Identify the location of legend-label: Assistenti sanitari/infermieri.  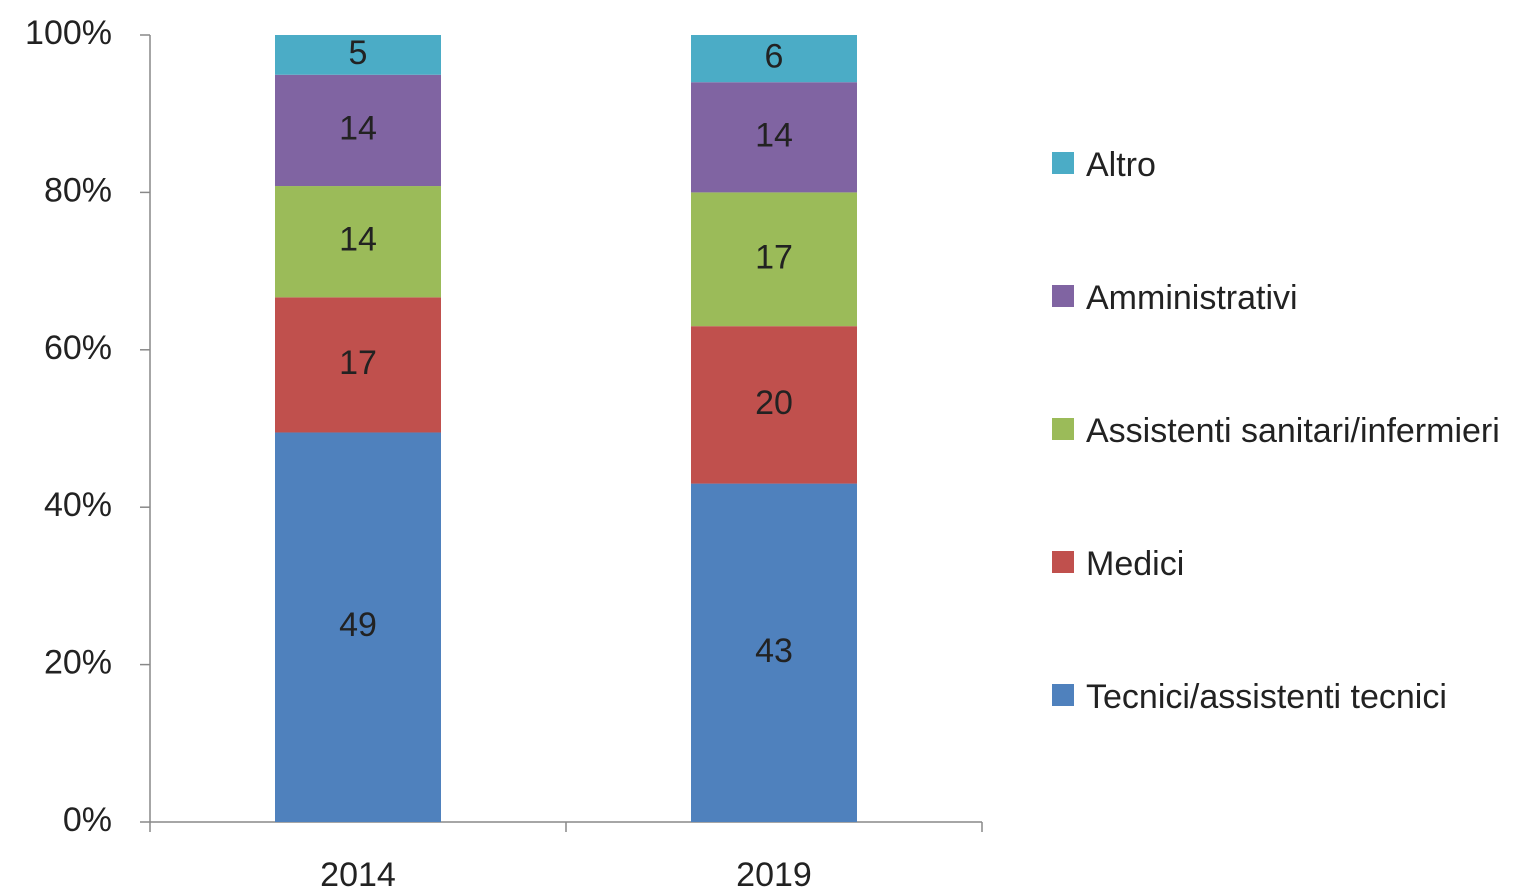
(1293, 431).